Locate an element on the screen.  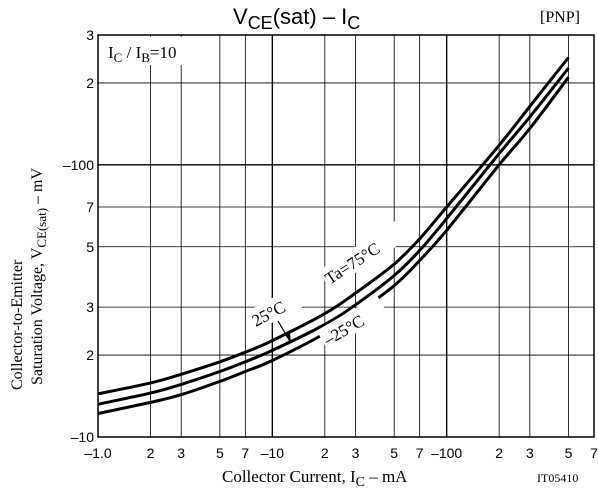
x-tick-labels: –1.0 2 3 5 7 –10 2 3 5 7 –100 2 3 5 7 is located at coordinates (341, 453).